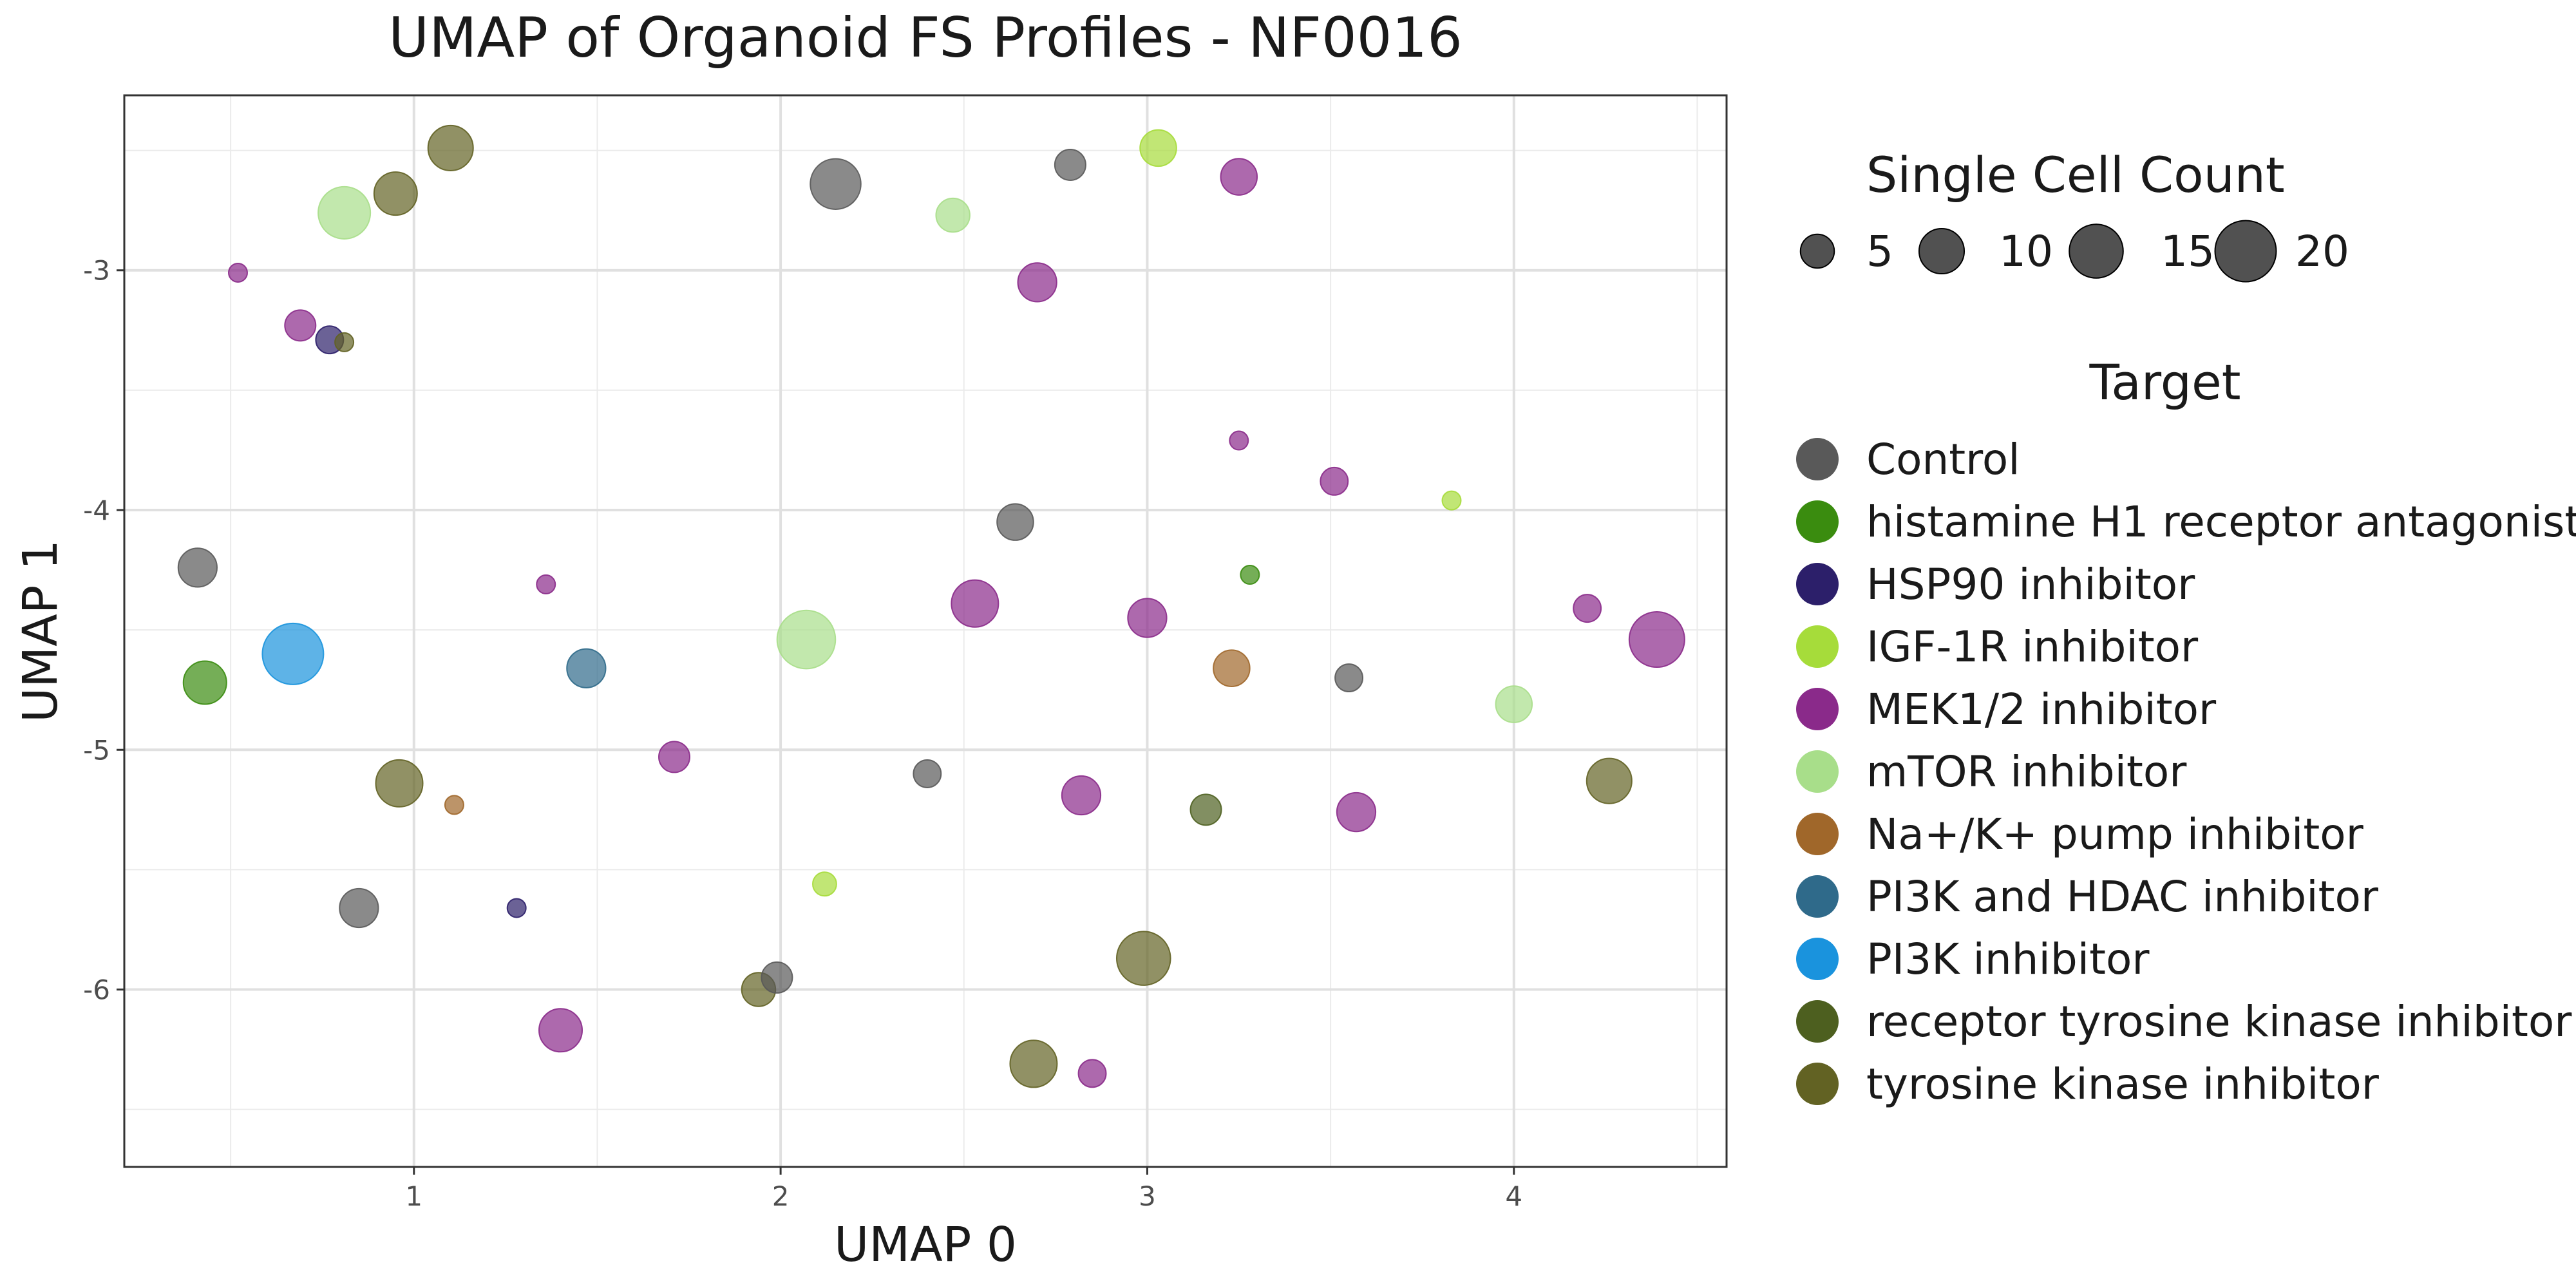 This screenshot has width=2576, height=1288. I want to click on color-legend-label: PI3K inhibitor, so click(2008, 959).